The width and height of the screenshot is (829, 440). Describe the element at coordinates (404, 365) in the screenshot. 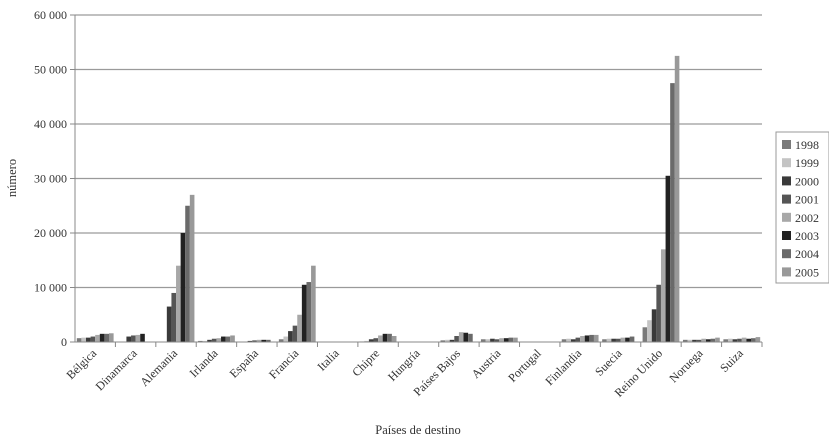

I see `x-tick-label: Hungría` at that location.